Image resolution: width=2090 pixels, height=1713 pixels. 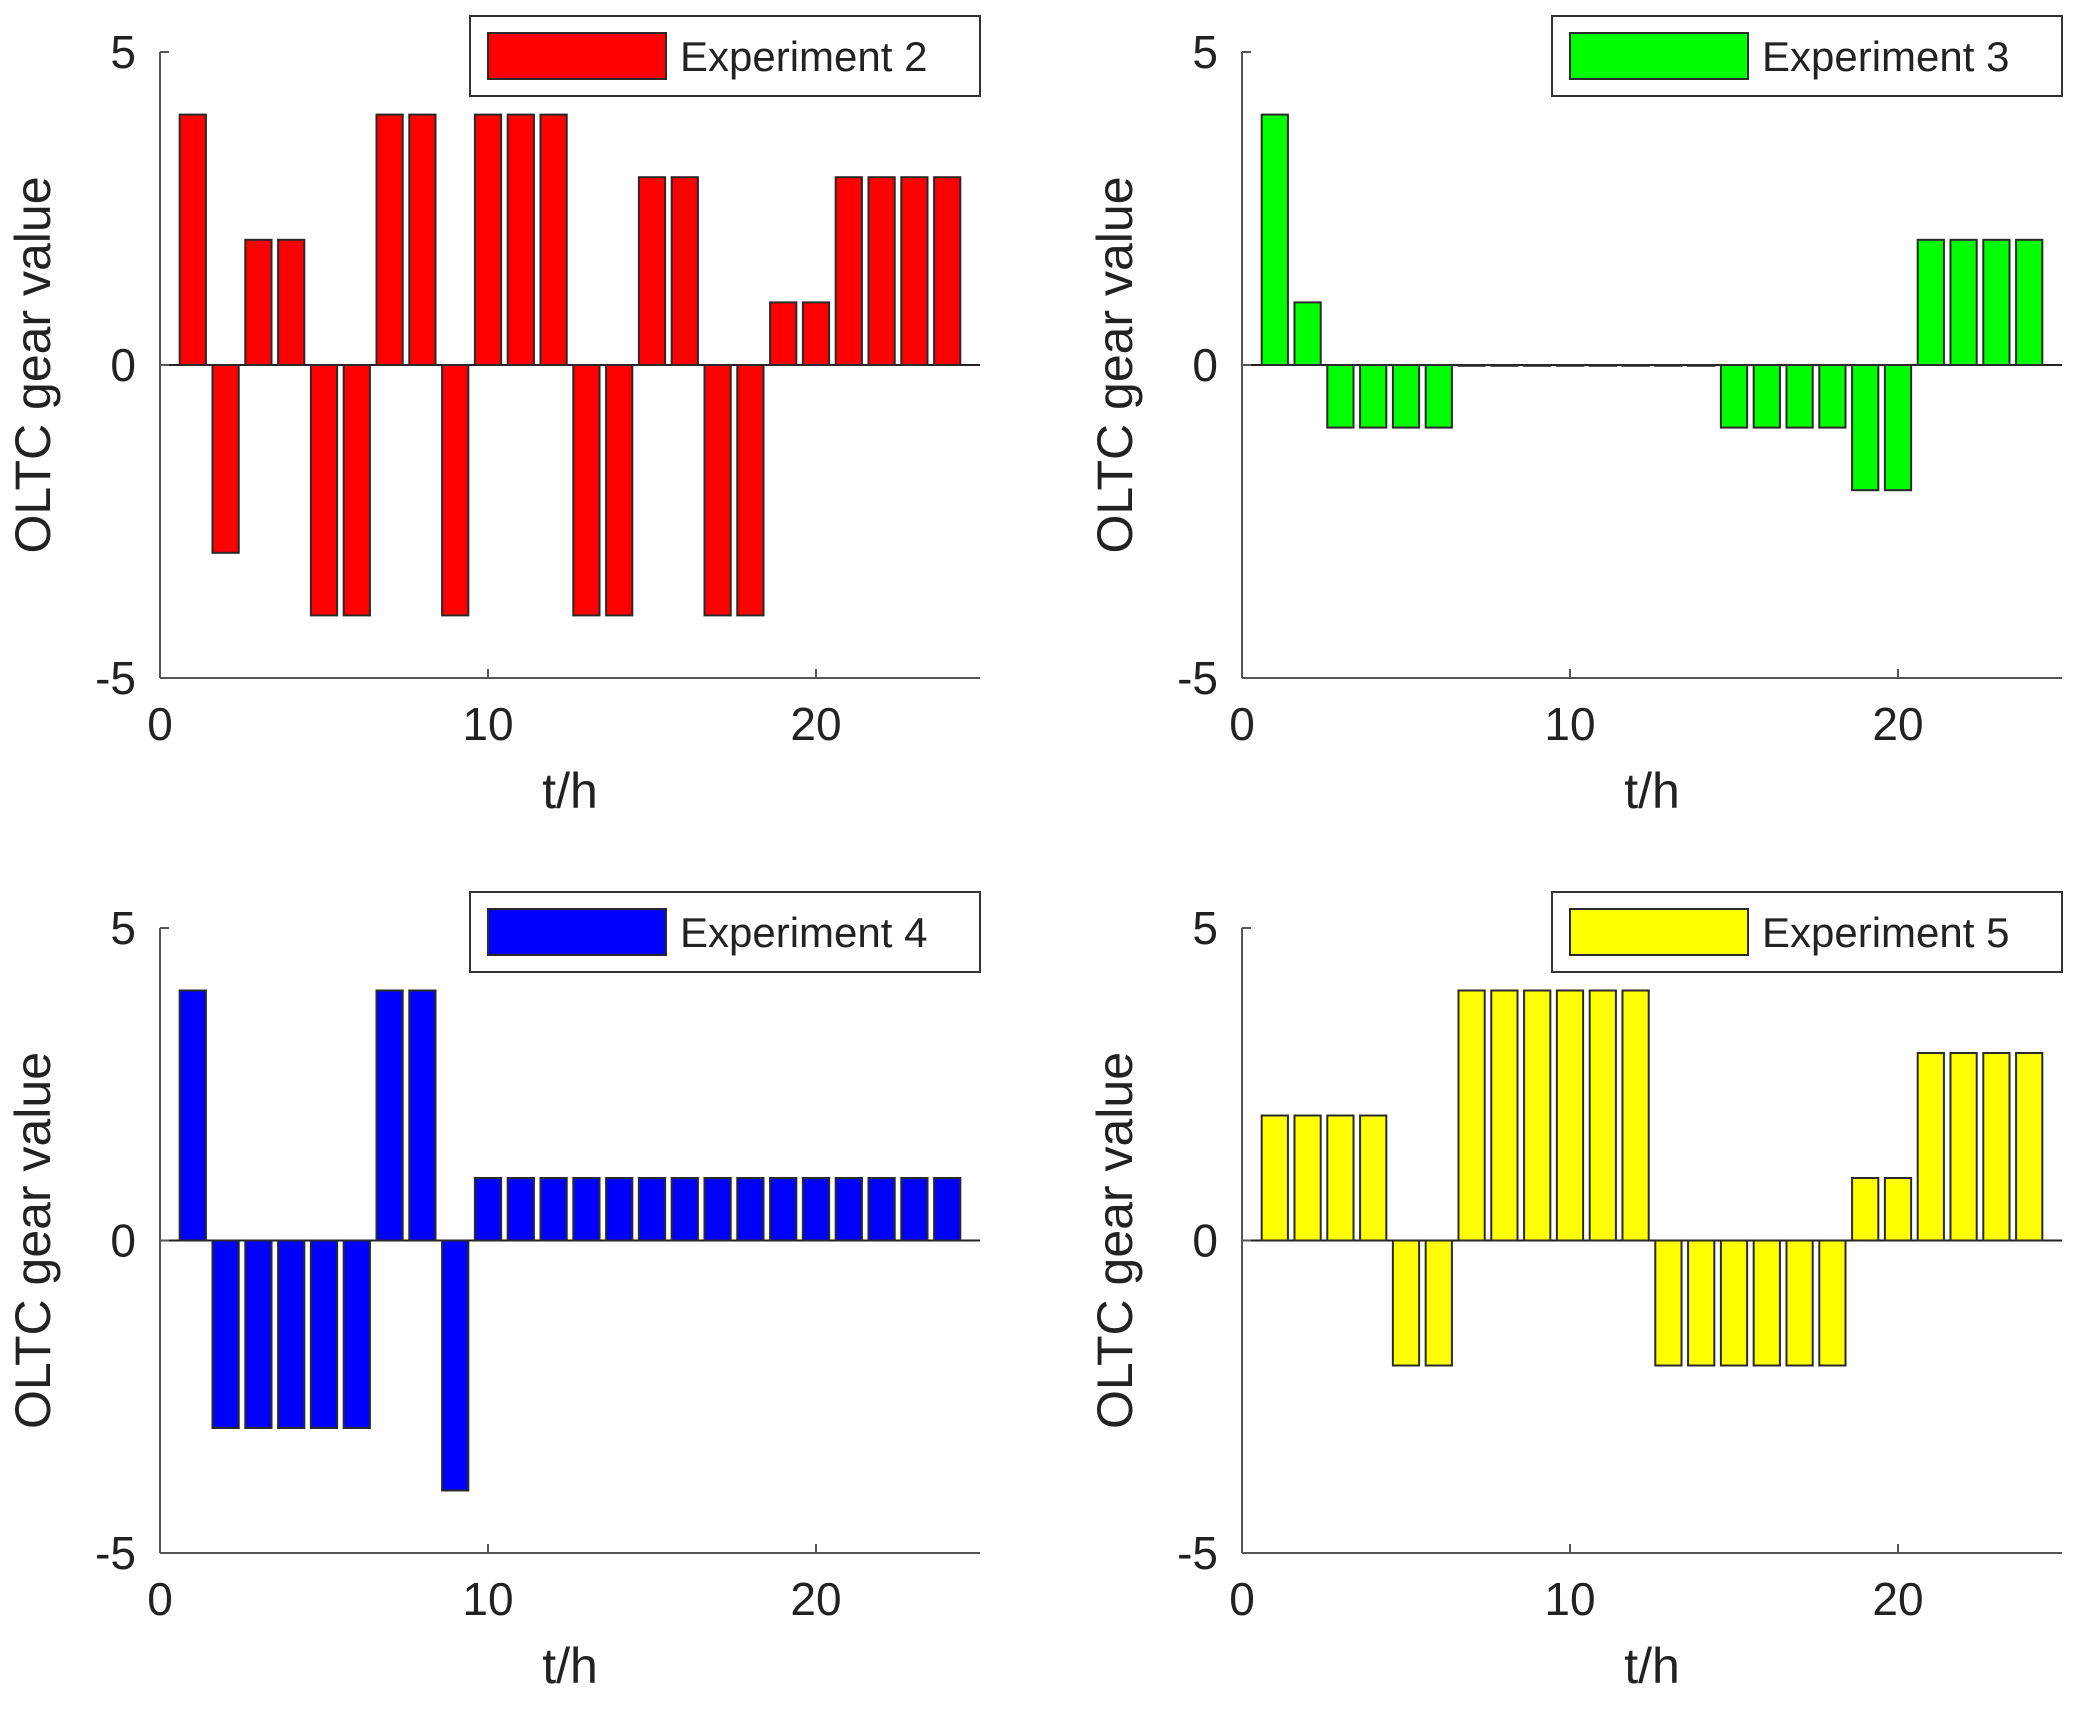 I want to click on legend-label: Experiment 5, so click(x=1885, y=932).